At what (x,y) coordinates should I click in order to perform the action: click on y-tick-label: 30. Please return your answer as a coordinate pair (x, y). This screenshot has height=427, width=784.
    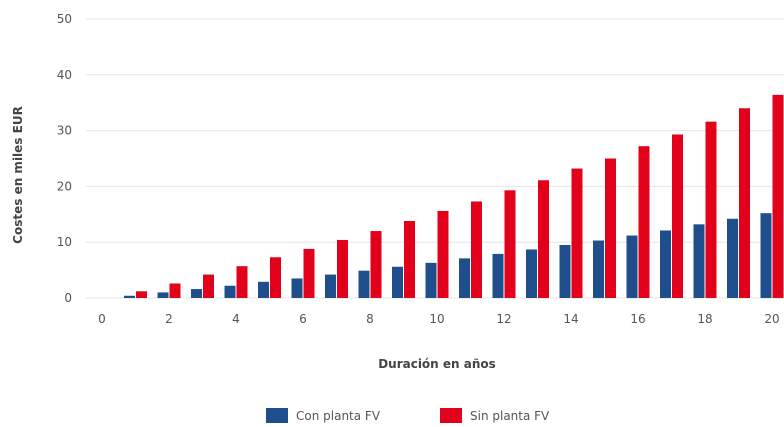
    Looking at the image, I should click on (64, 131).